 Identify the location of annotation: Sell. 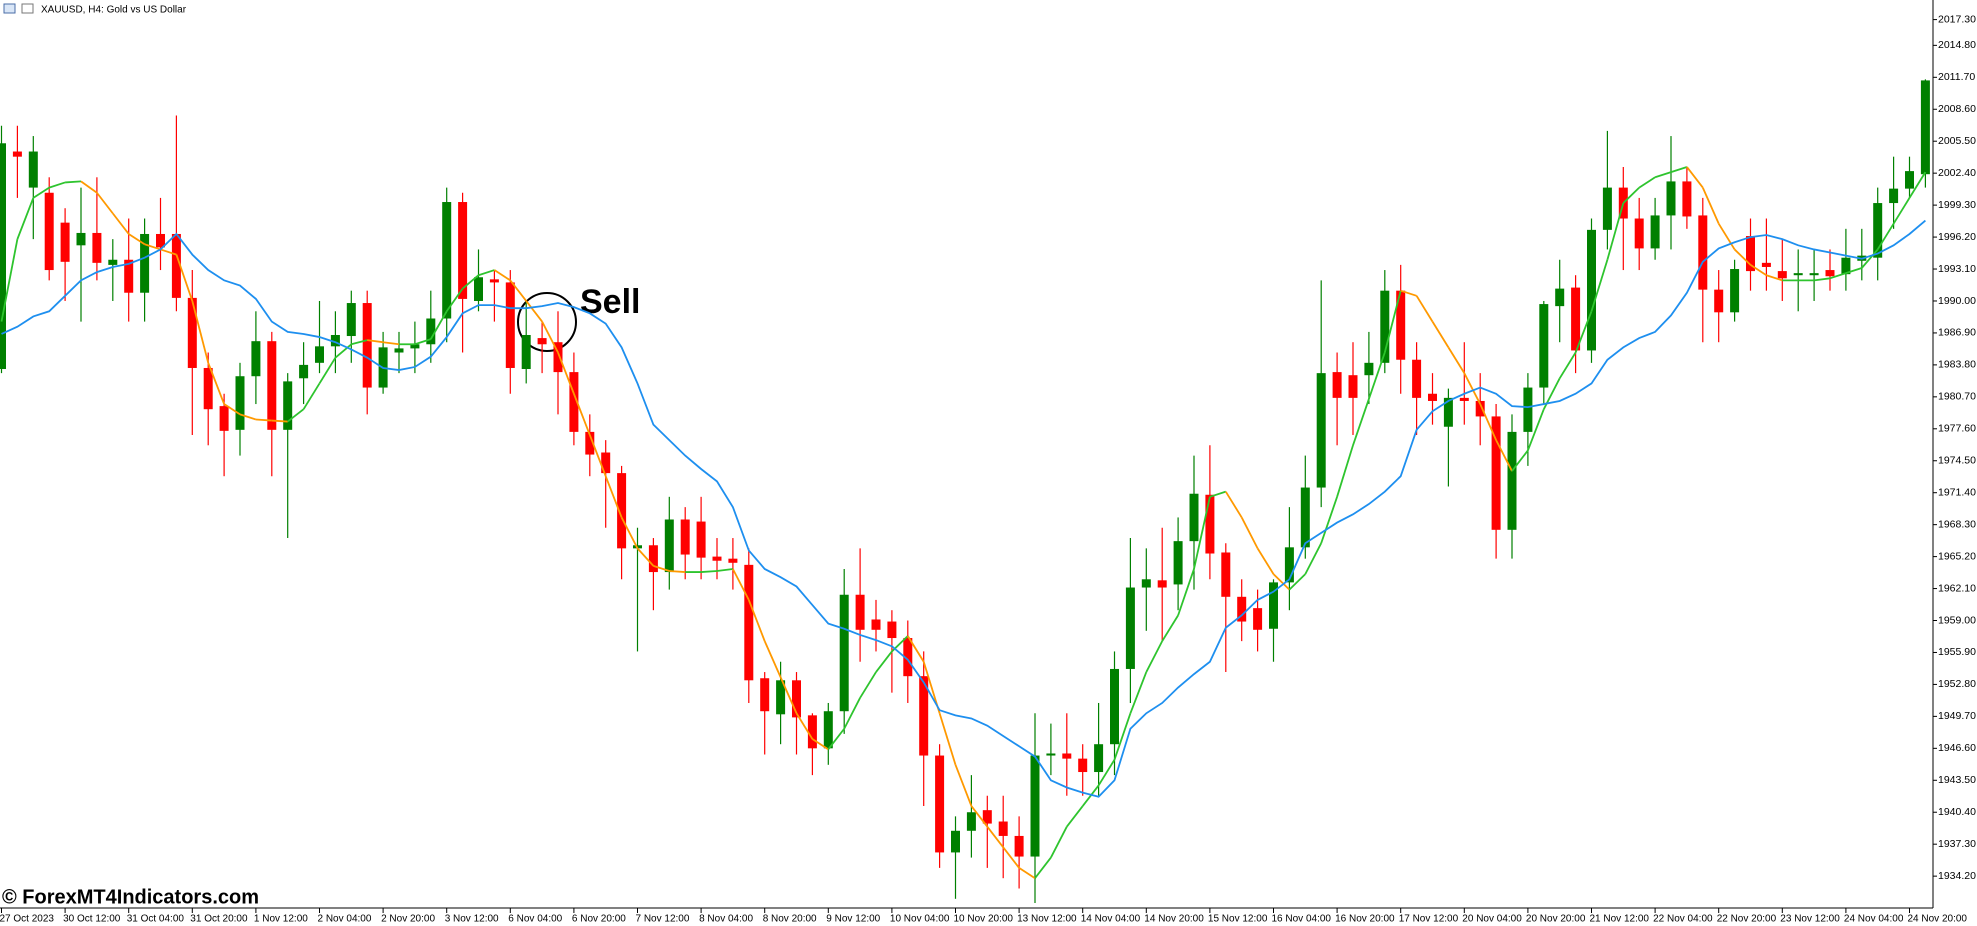
(610, 302).